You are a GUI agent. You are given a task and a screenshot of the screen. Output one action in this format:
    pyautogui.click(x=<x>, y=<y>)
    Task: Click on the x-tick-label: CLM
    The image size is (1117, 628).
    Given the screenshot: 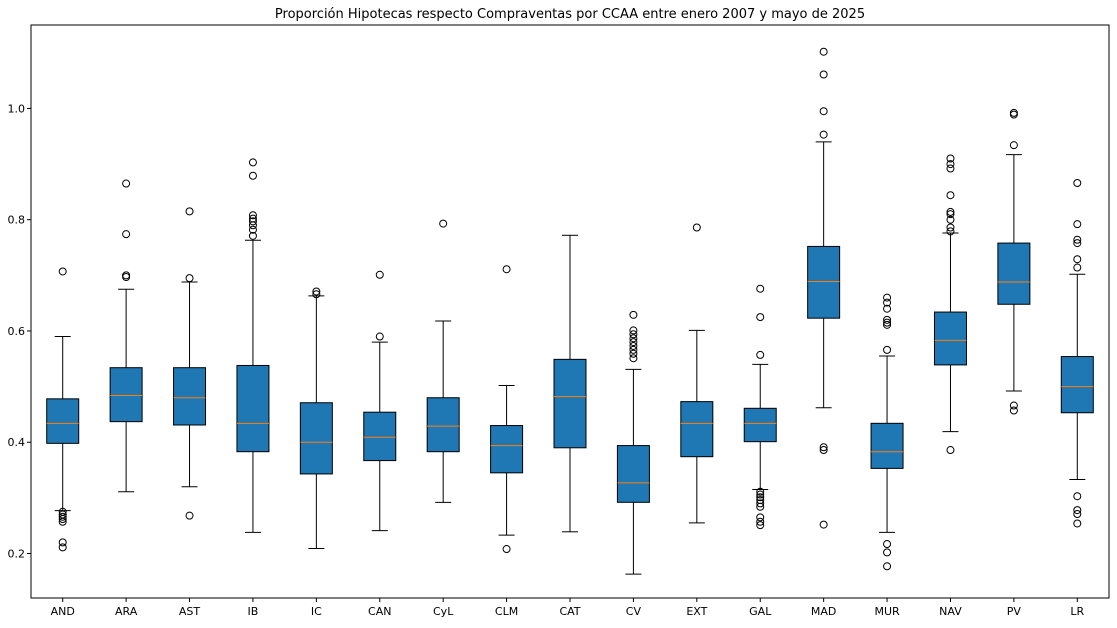 What is the action you would take?
    pyautogui.click(x=506, y=611)
    